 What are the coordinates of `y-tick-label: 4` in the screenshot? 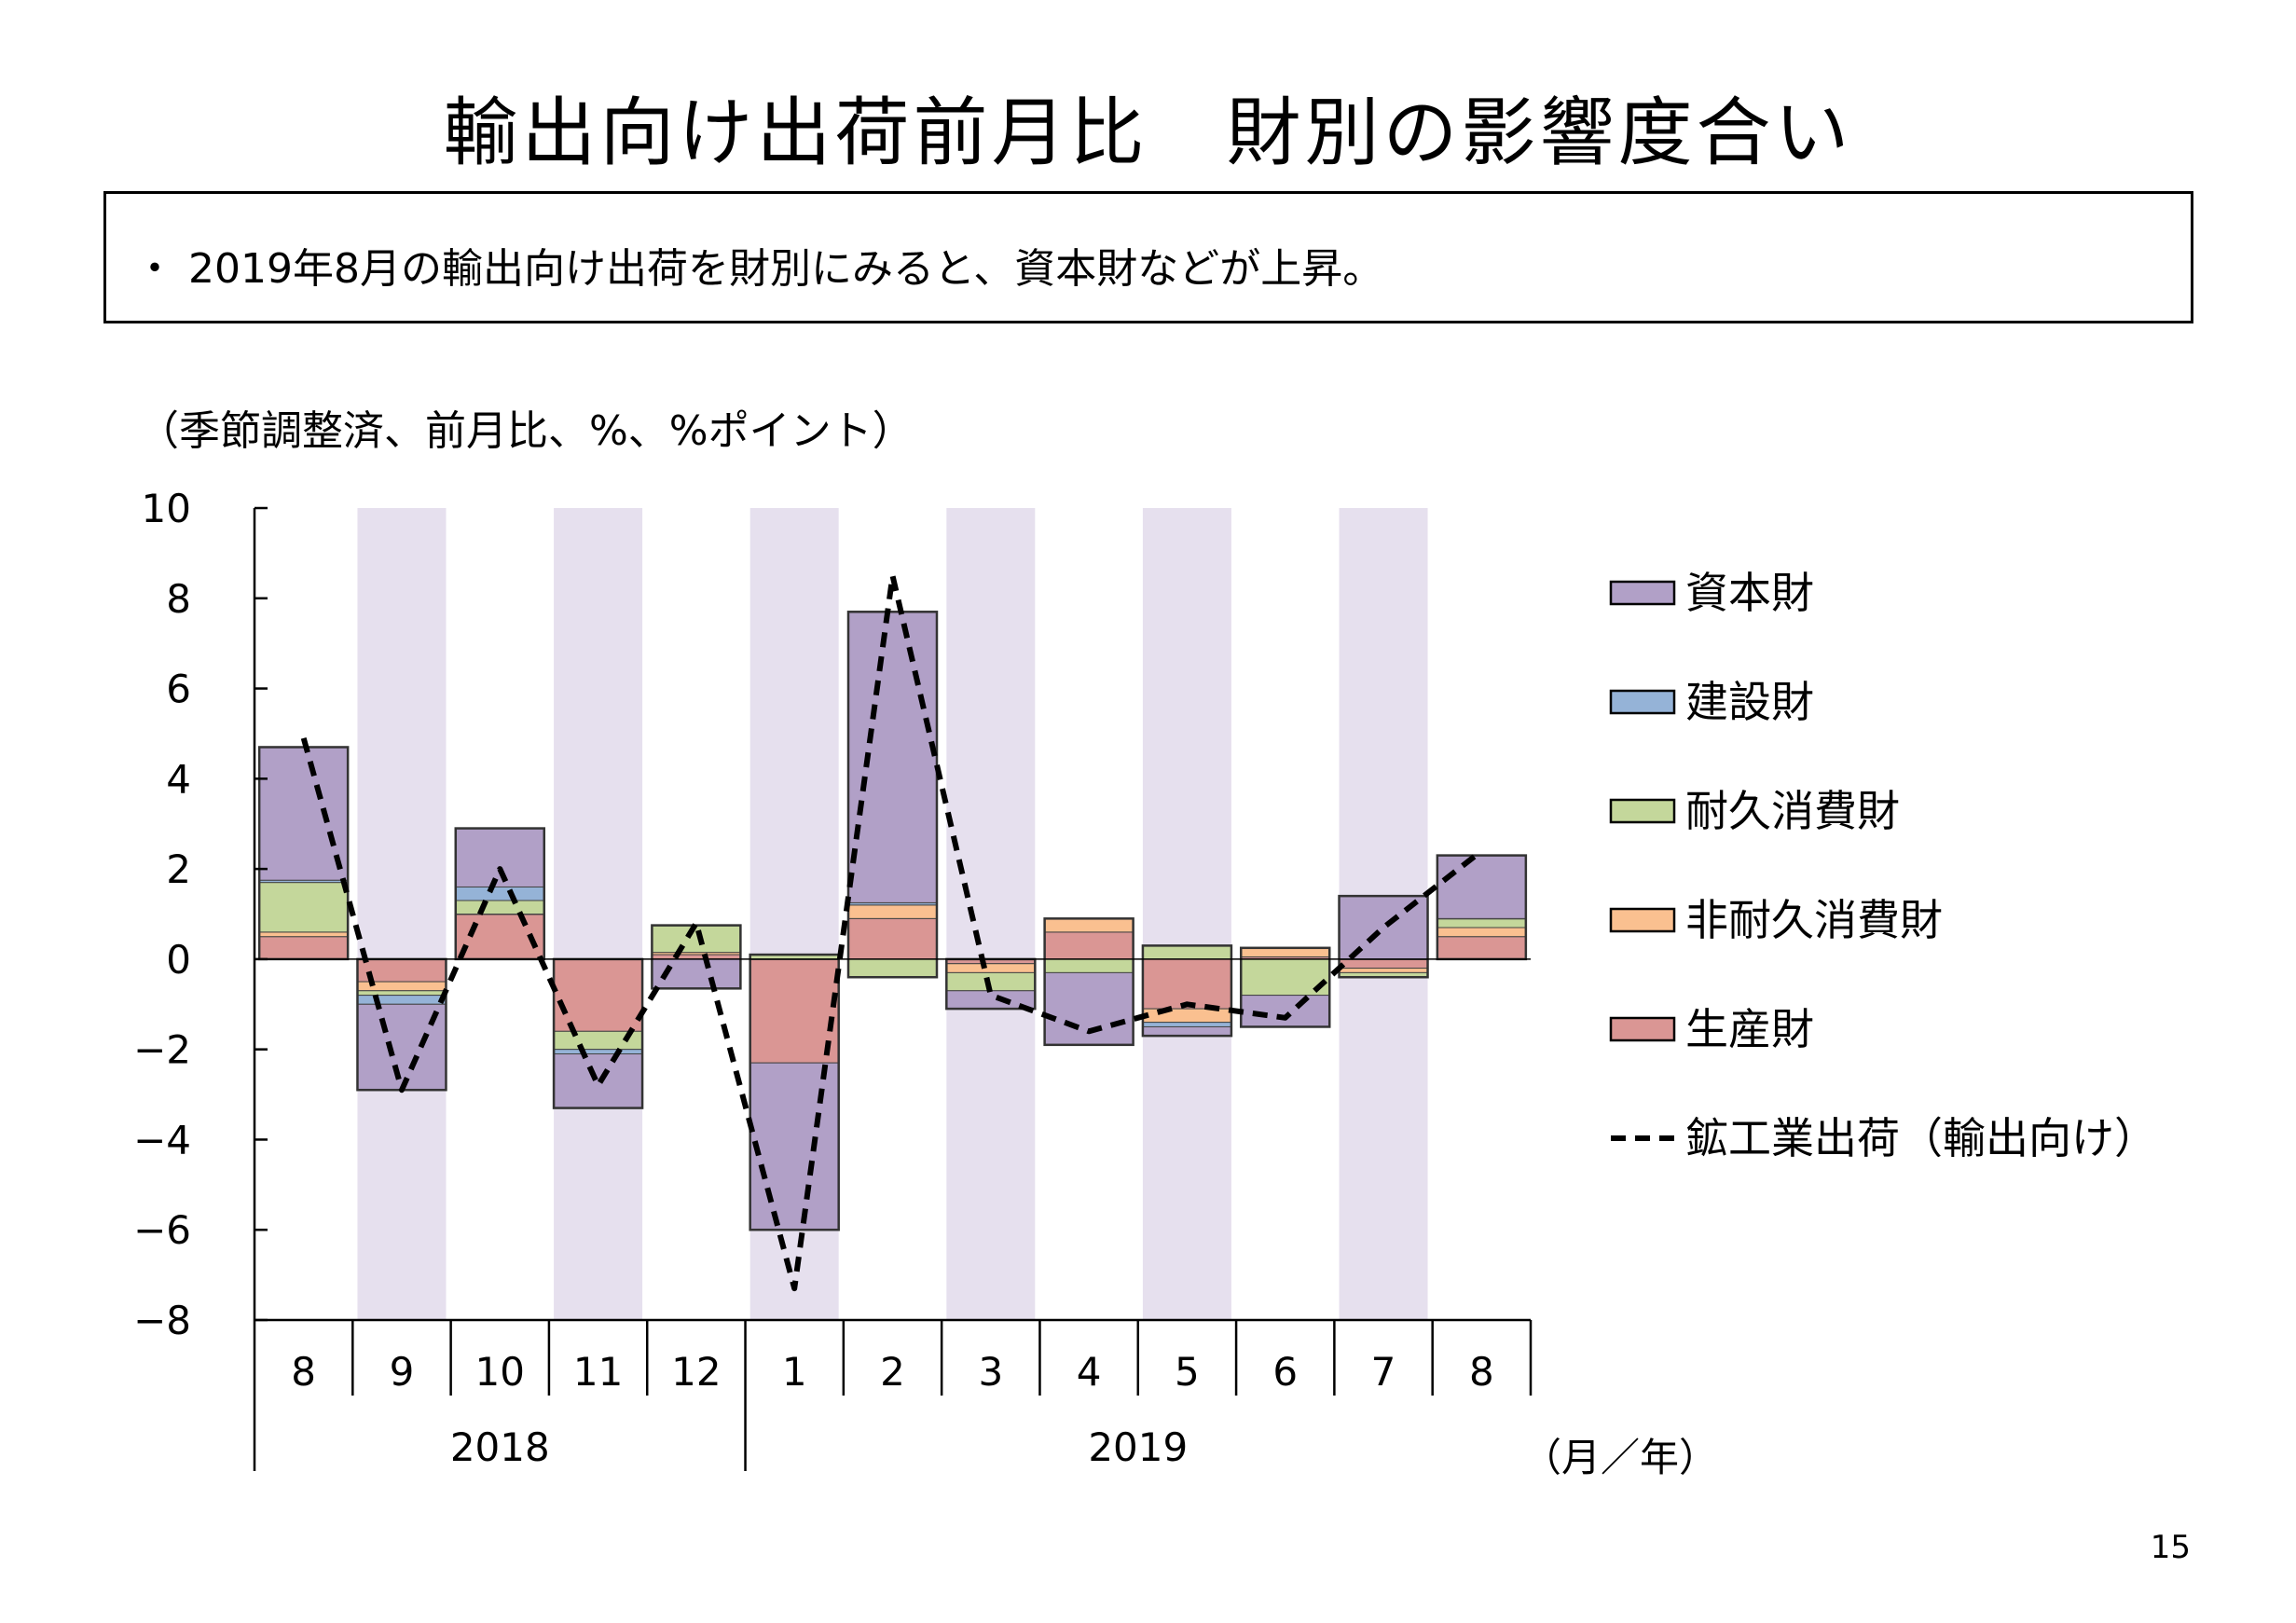 It's located at (178, 779).